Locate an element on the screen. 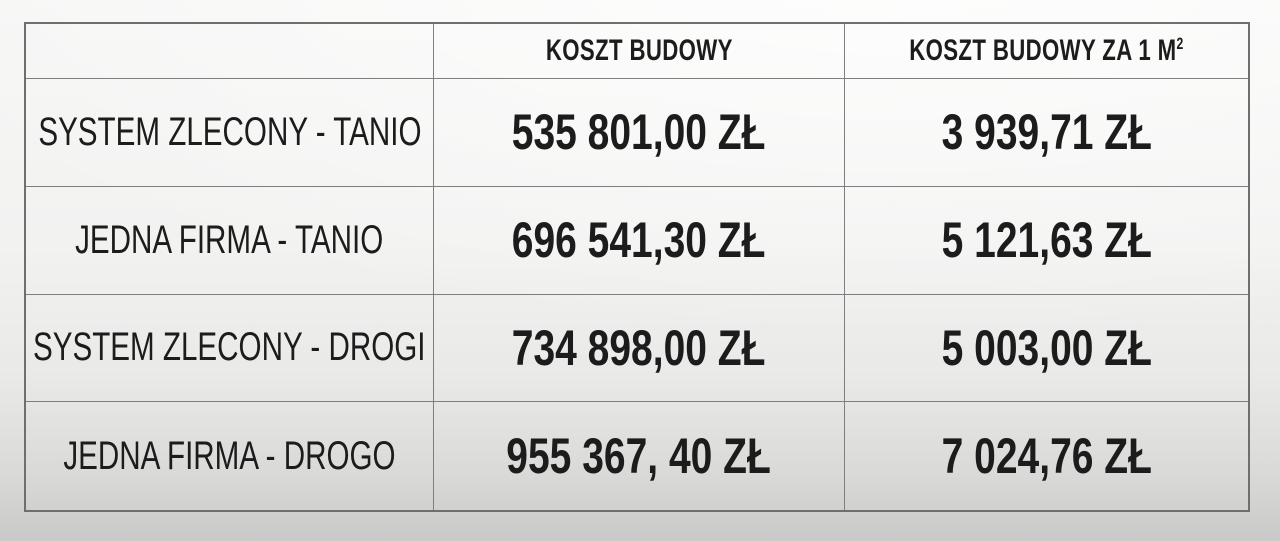 The width and height of the screenshot is (1280, 541). table-cell-koszt-za-m2: 3 939,71 ZŁ is located at coordinates (1046, 133).